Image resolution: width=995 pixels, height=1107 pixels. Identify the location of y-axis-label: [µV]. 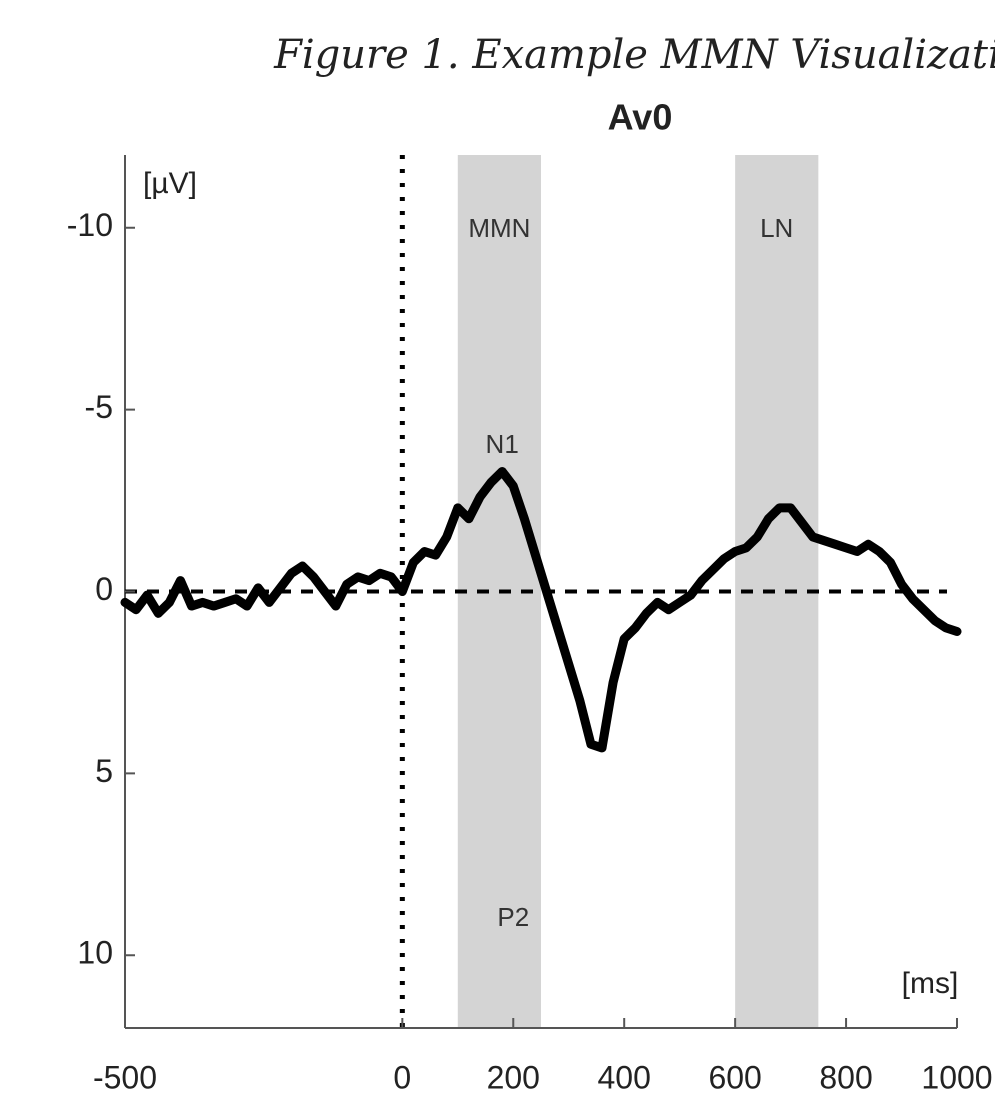
(170, 183).